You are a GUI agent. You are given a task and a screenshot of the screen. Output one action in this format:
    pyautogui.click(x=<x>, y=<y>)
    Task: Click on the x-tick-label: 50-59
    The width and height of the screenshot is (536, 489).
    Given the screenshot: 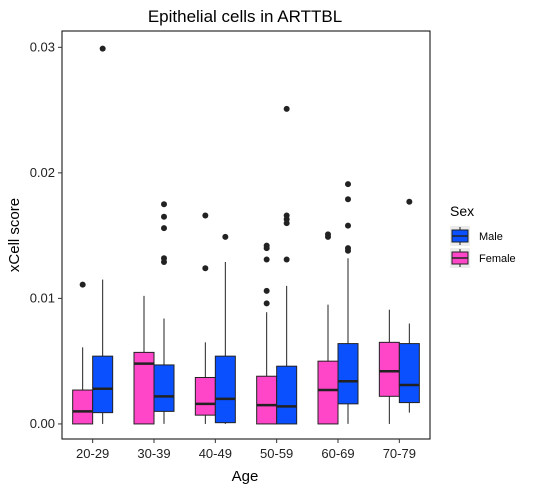 What is the action you would take?
    pyautogui.click(x=276, y=453)
    